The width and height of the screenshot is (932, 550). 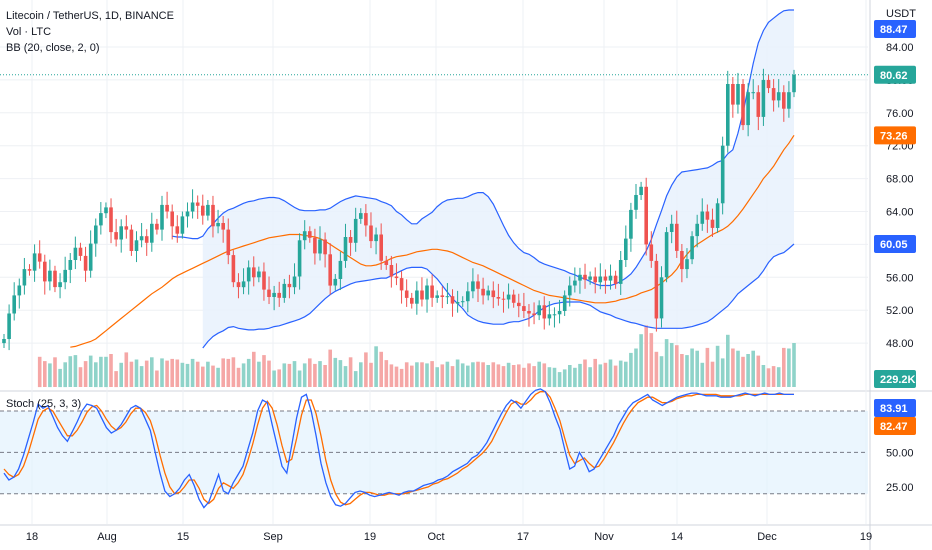 What do you see at coordinates (895, 135) in the screenshot?
I see `bb-basis-badge` at bounding box center [895, 135].